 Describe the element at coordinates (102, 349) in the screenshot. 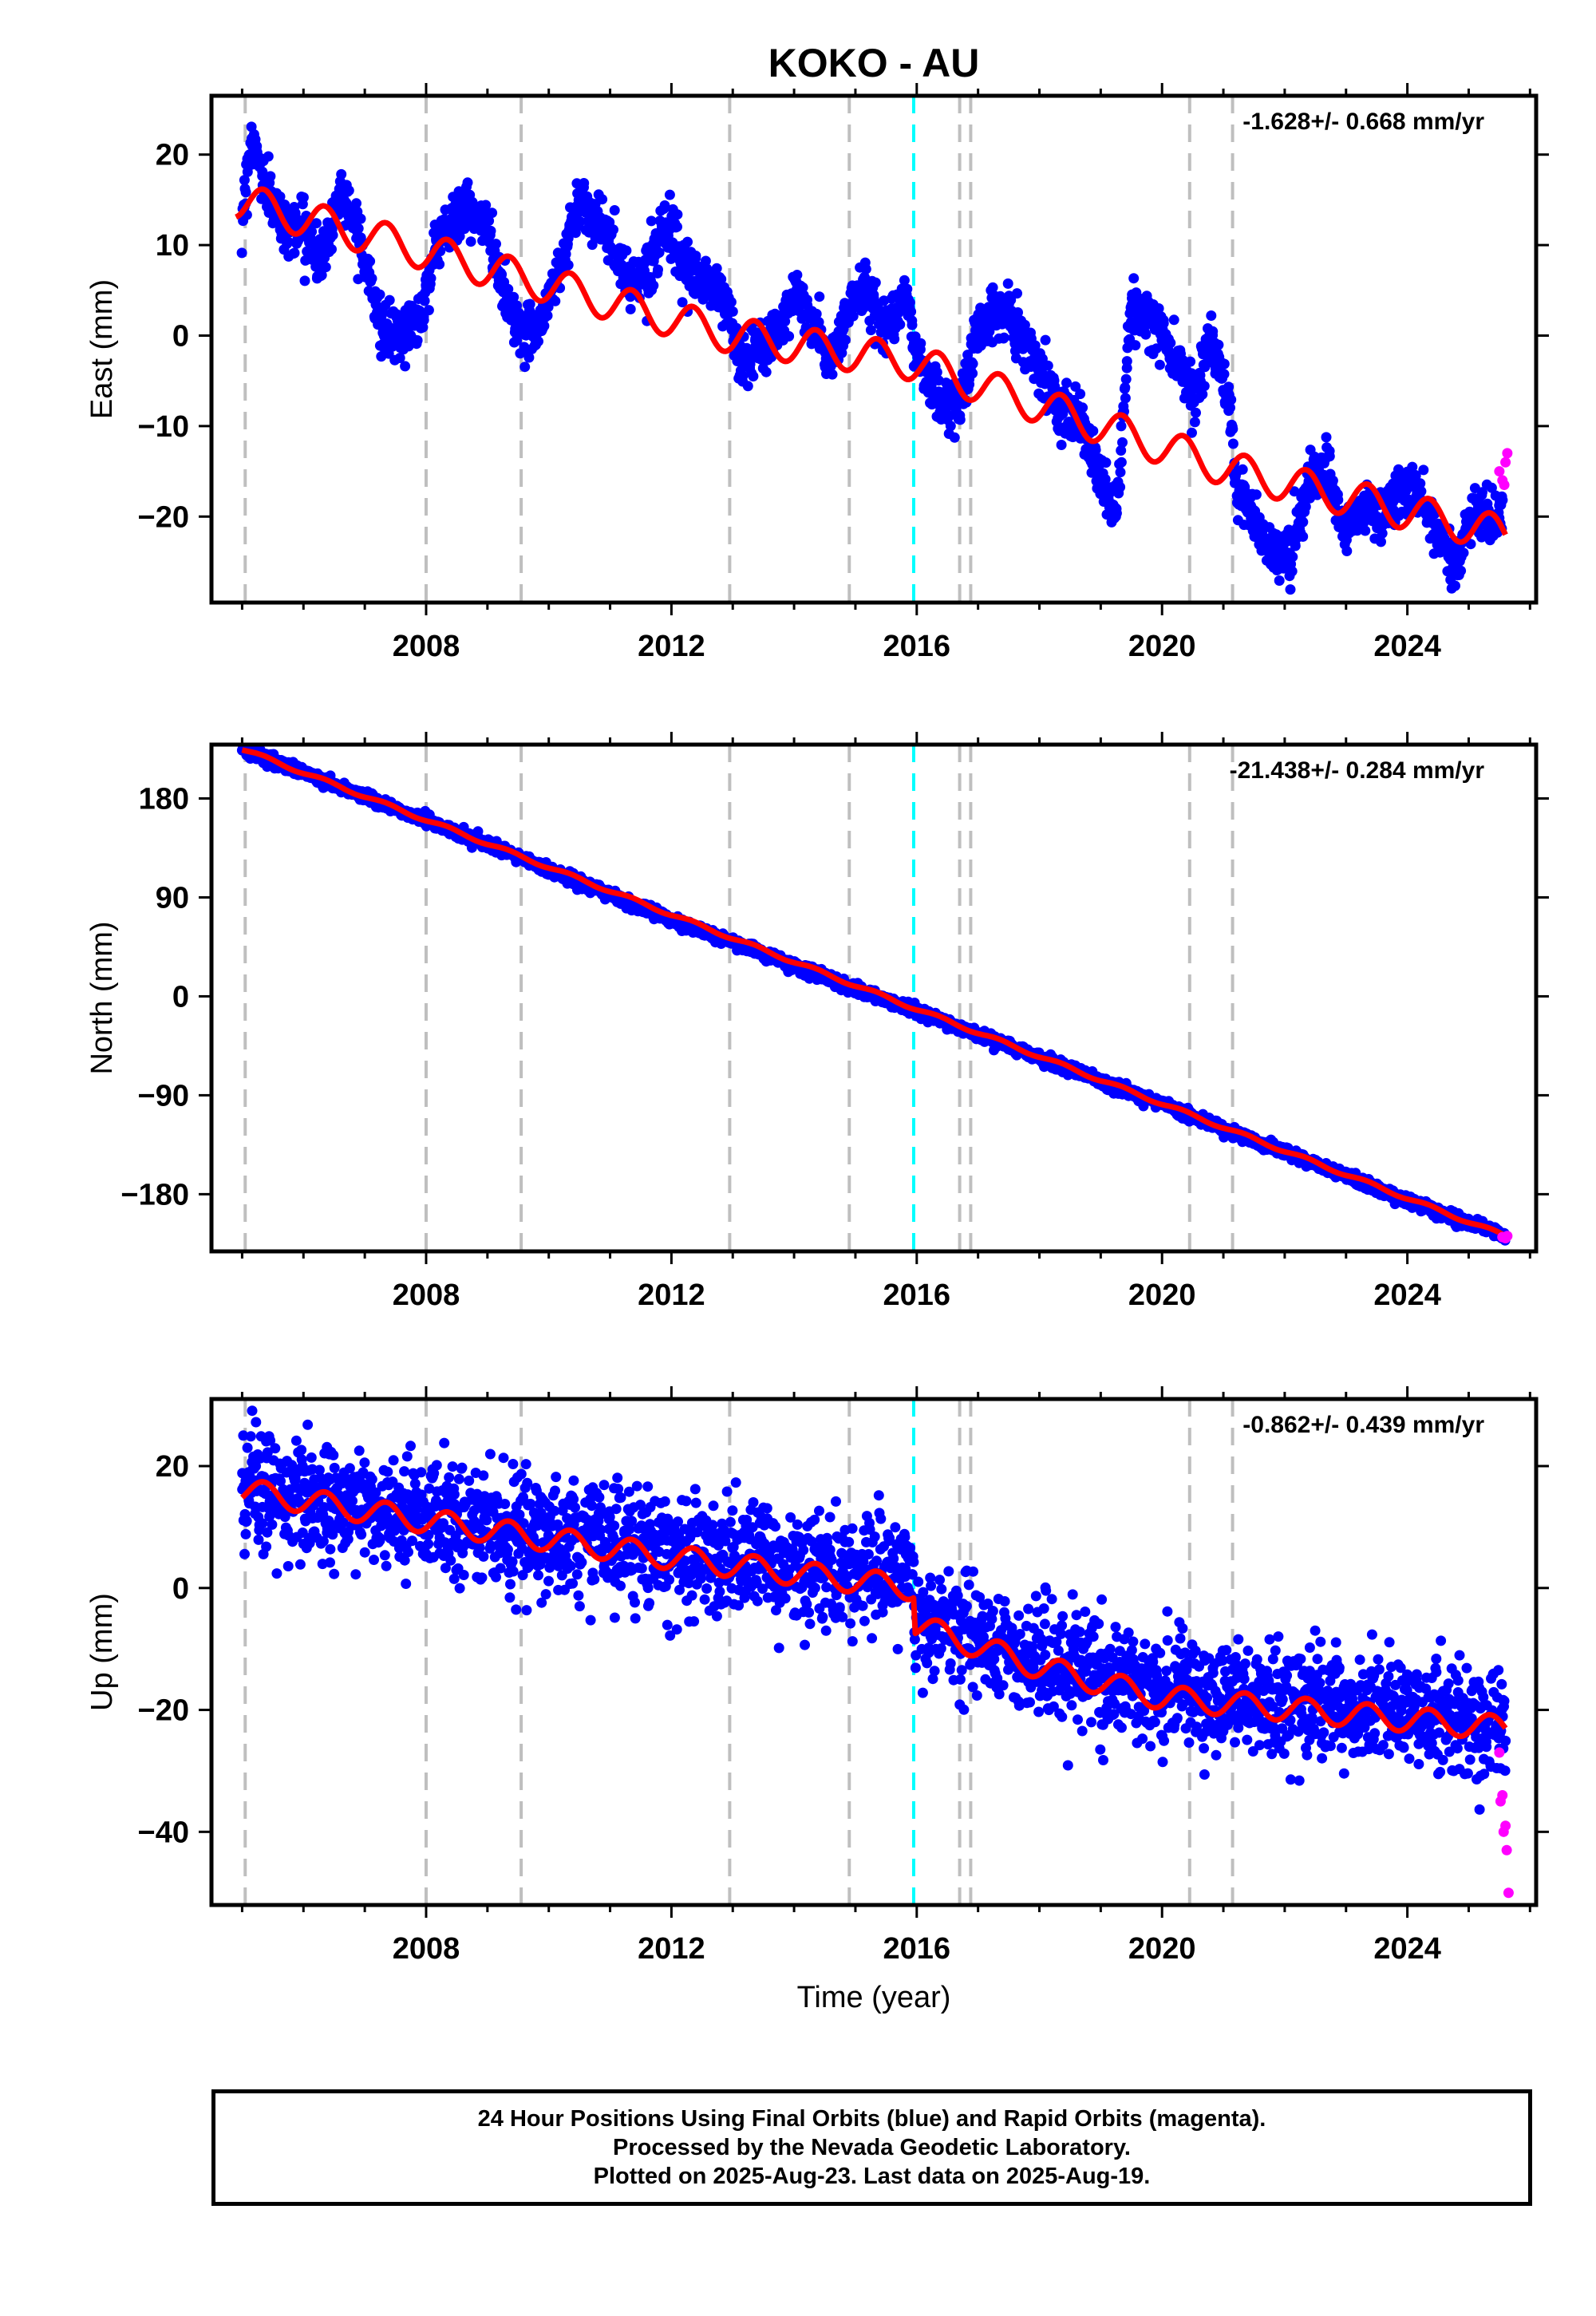

I see `y-axis-label: East (mm)` at that location.